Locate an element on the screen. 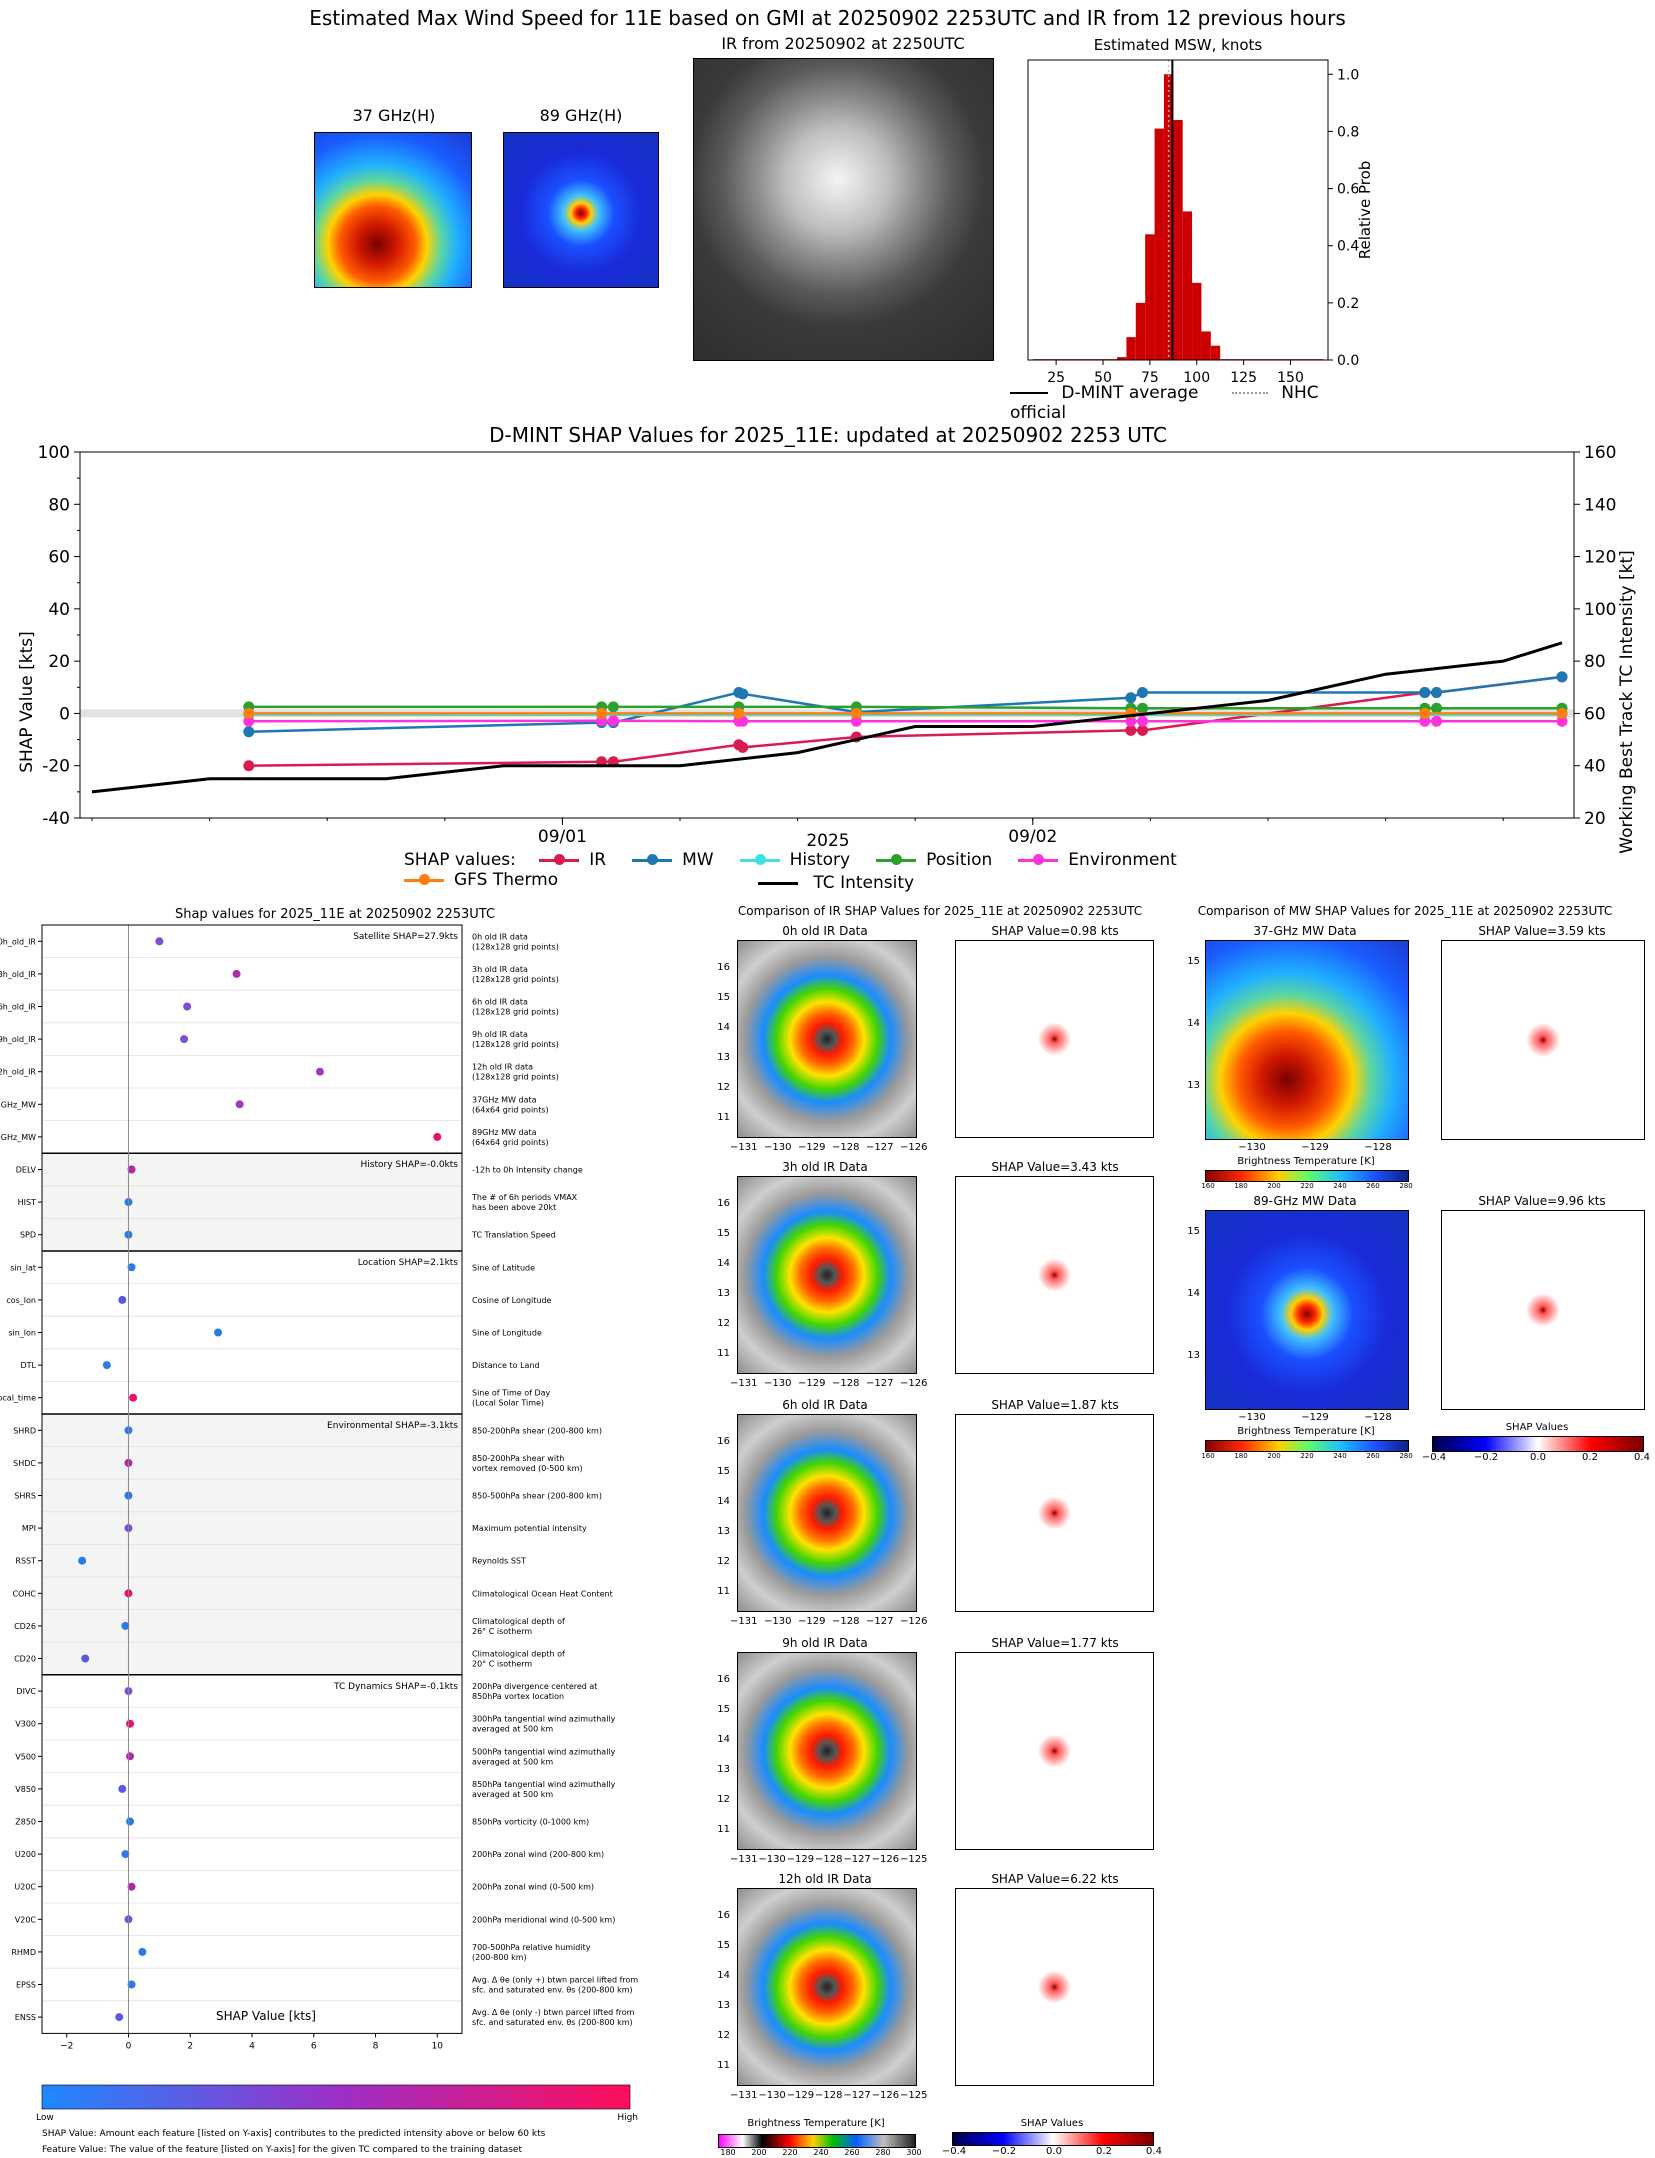  mw37-image is located at coordinates (393, 210).